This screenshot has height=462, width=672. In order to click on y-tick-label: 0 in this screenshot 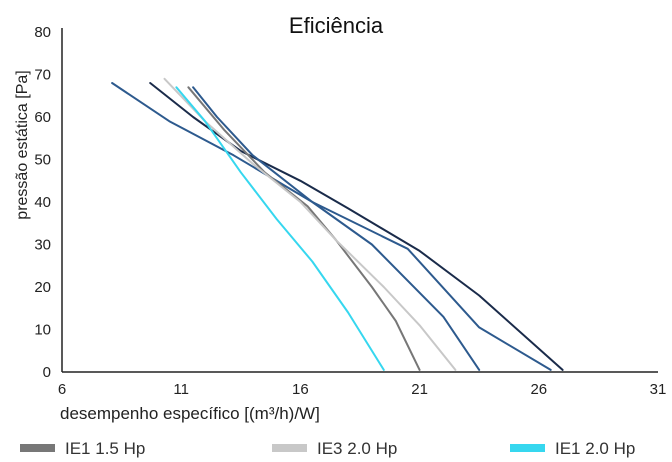, I will do `click(47, 372)`.